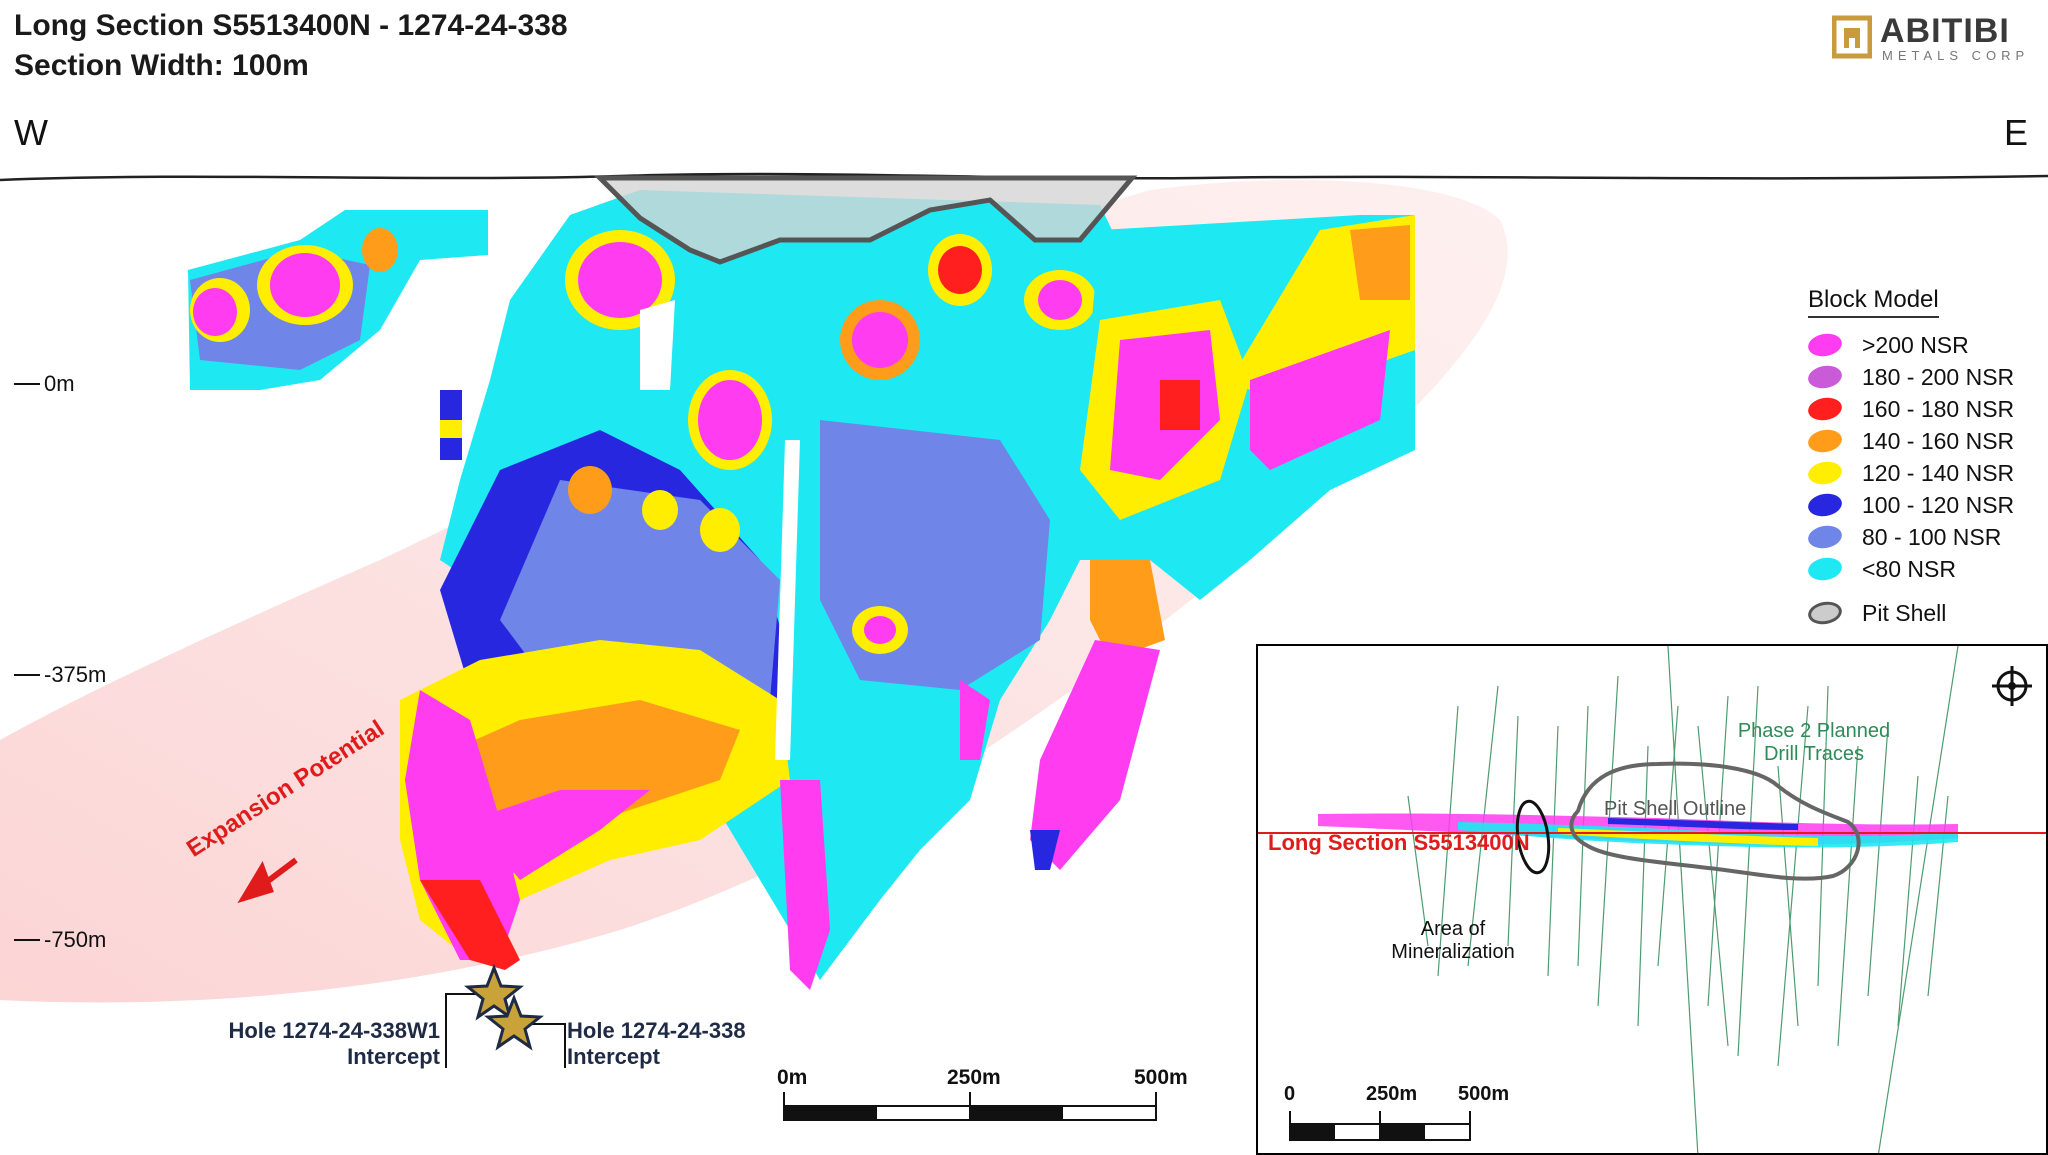 The width and height of the screenshot is (2048, 1155). What do you see at coordinates (59, 383) in the screenshot?
I see `depth-label-0: 0m` at bounding box center [59, 383].